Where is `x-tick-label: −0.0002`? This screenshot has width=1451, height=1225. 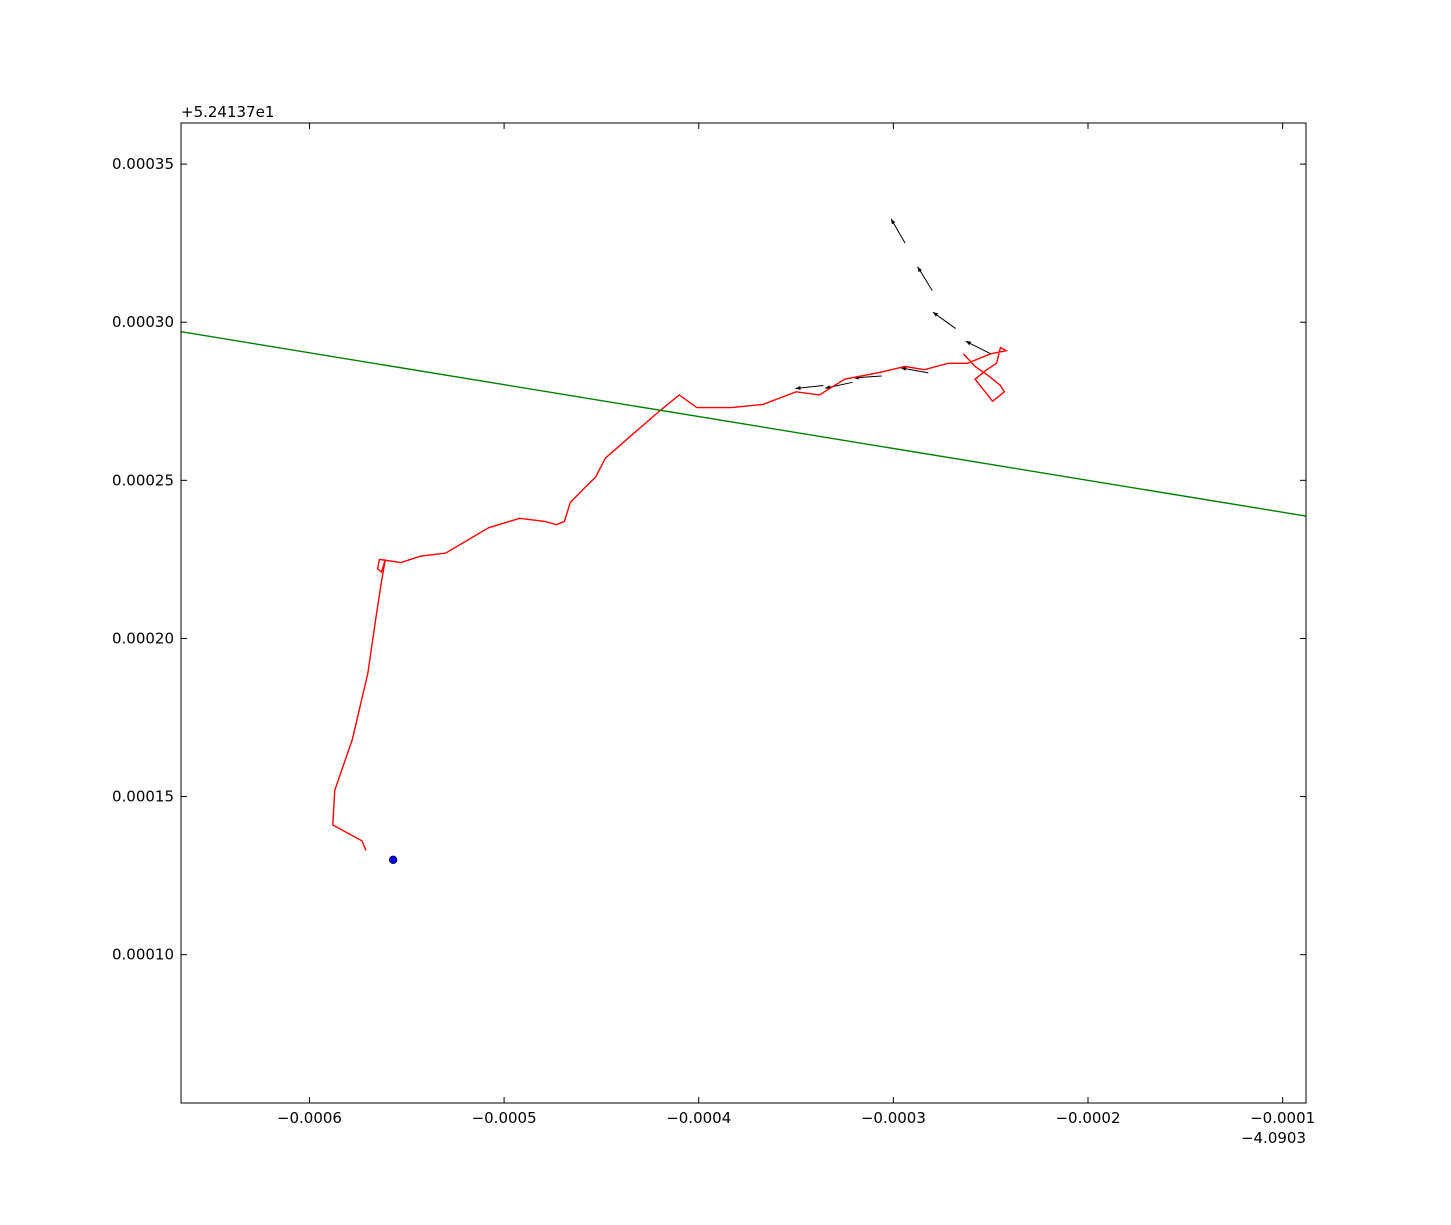
x-tick-label: −0.0002 is located at coordinates (1087, 1118).